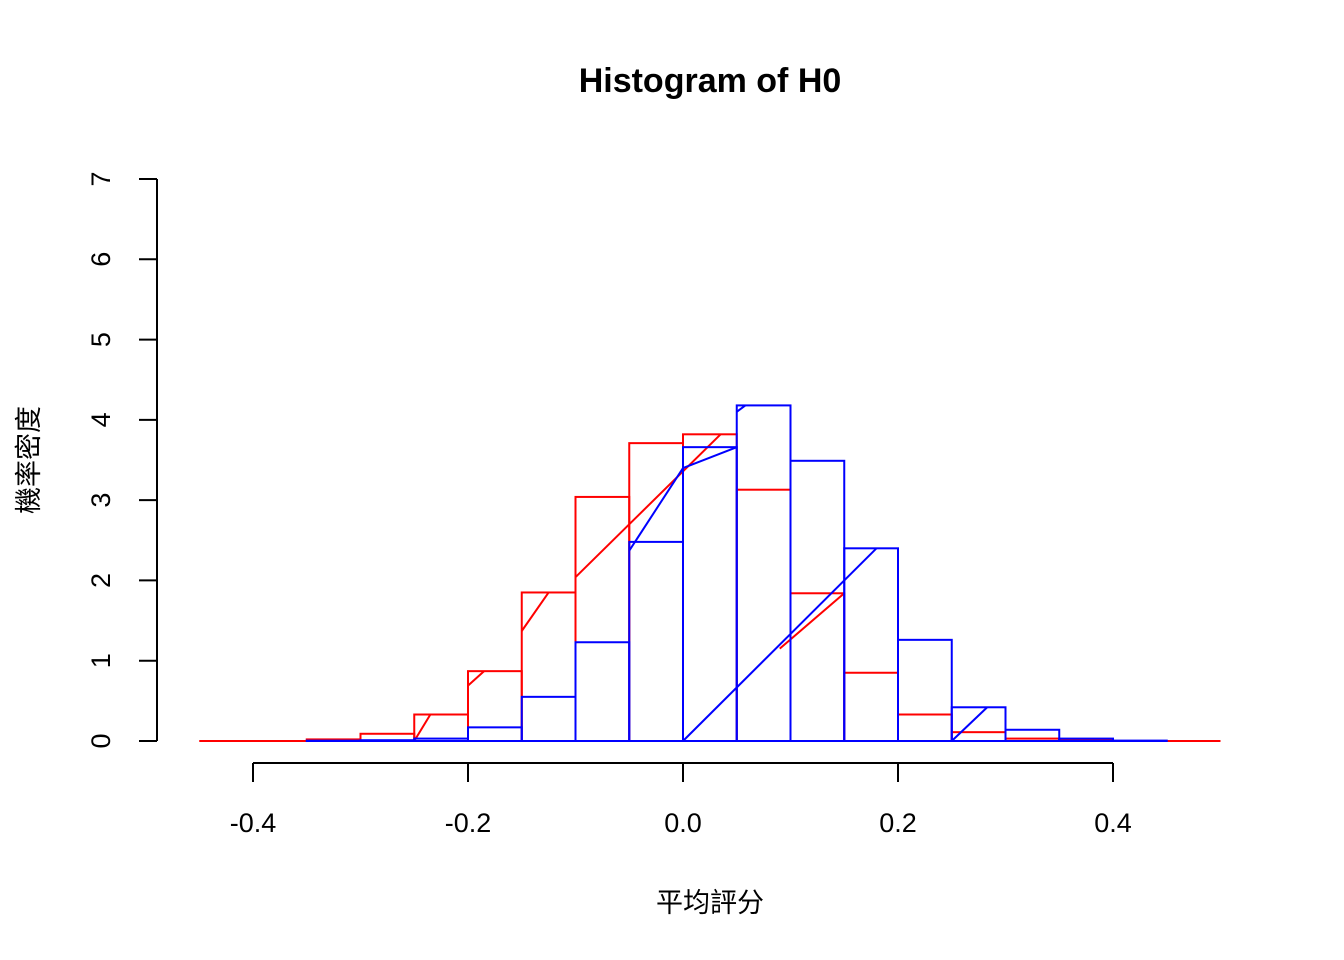  I want to click on y-tick-label: 5, so click(101, 339).